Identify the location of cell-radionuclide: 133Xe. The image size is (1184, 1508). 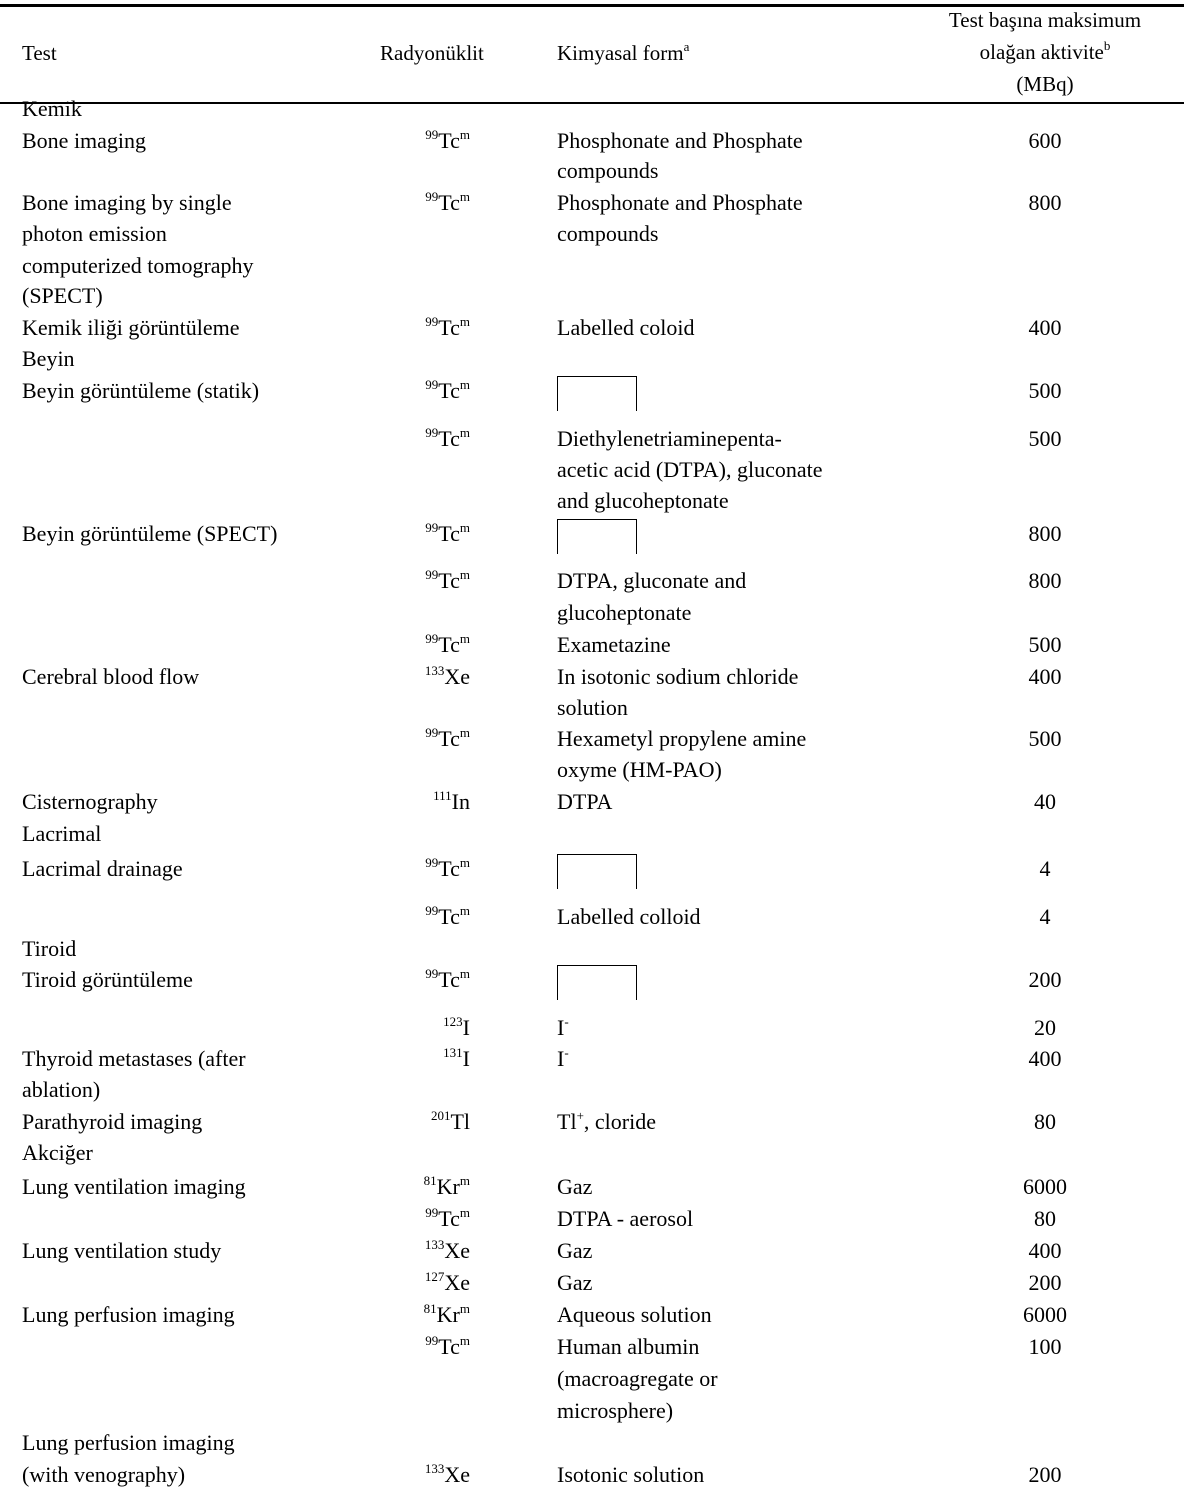
(410, 676).